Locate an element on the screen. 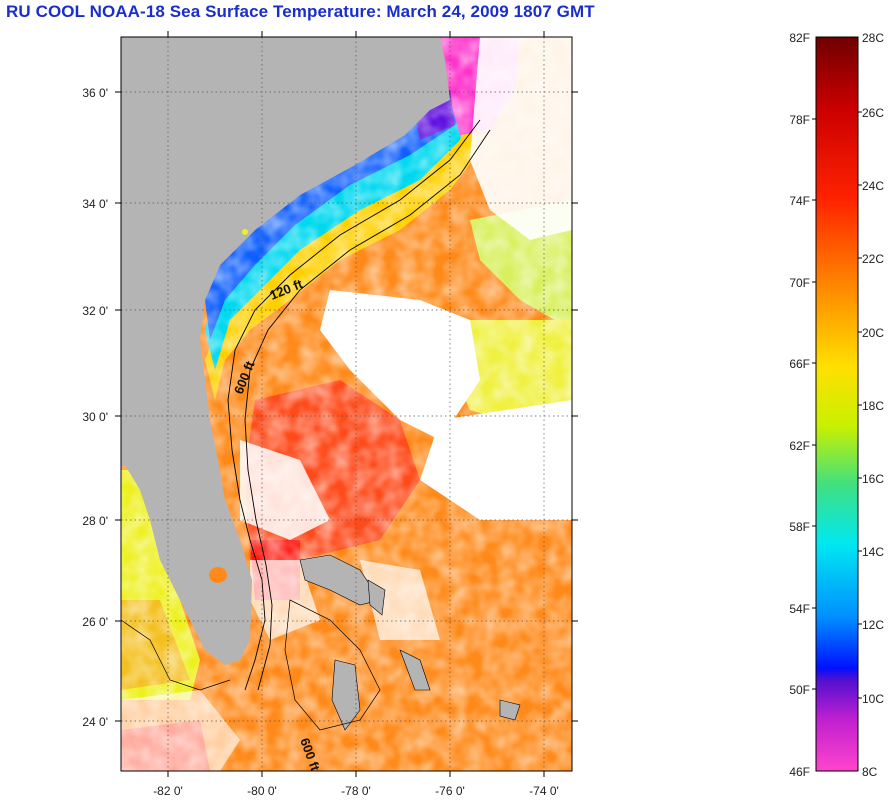 The width and height of the screenshot is (889, 801). colorbar-c-12: 12C is located at coordinates (873, 625).